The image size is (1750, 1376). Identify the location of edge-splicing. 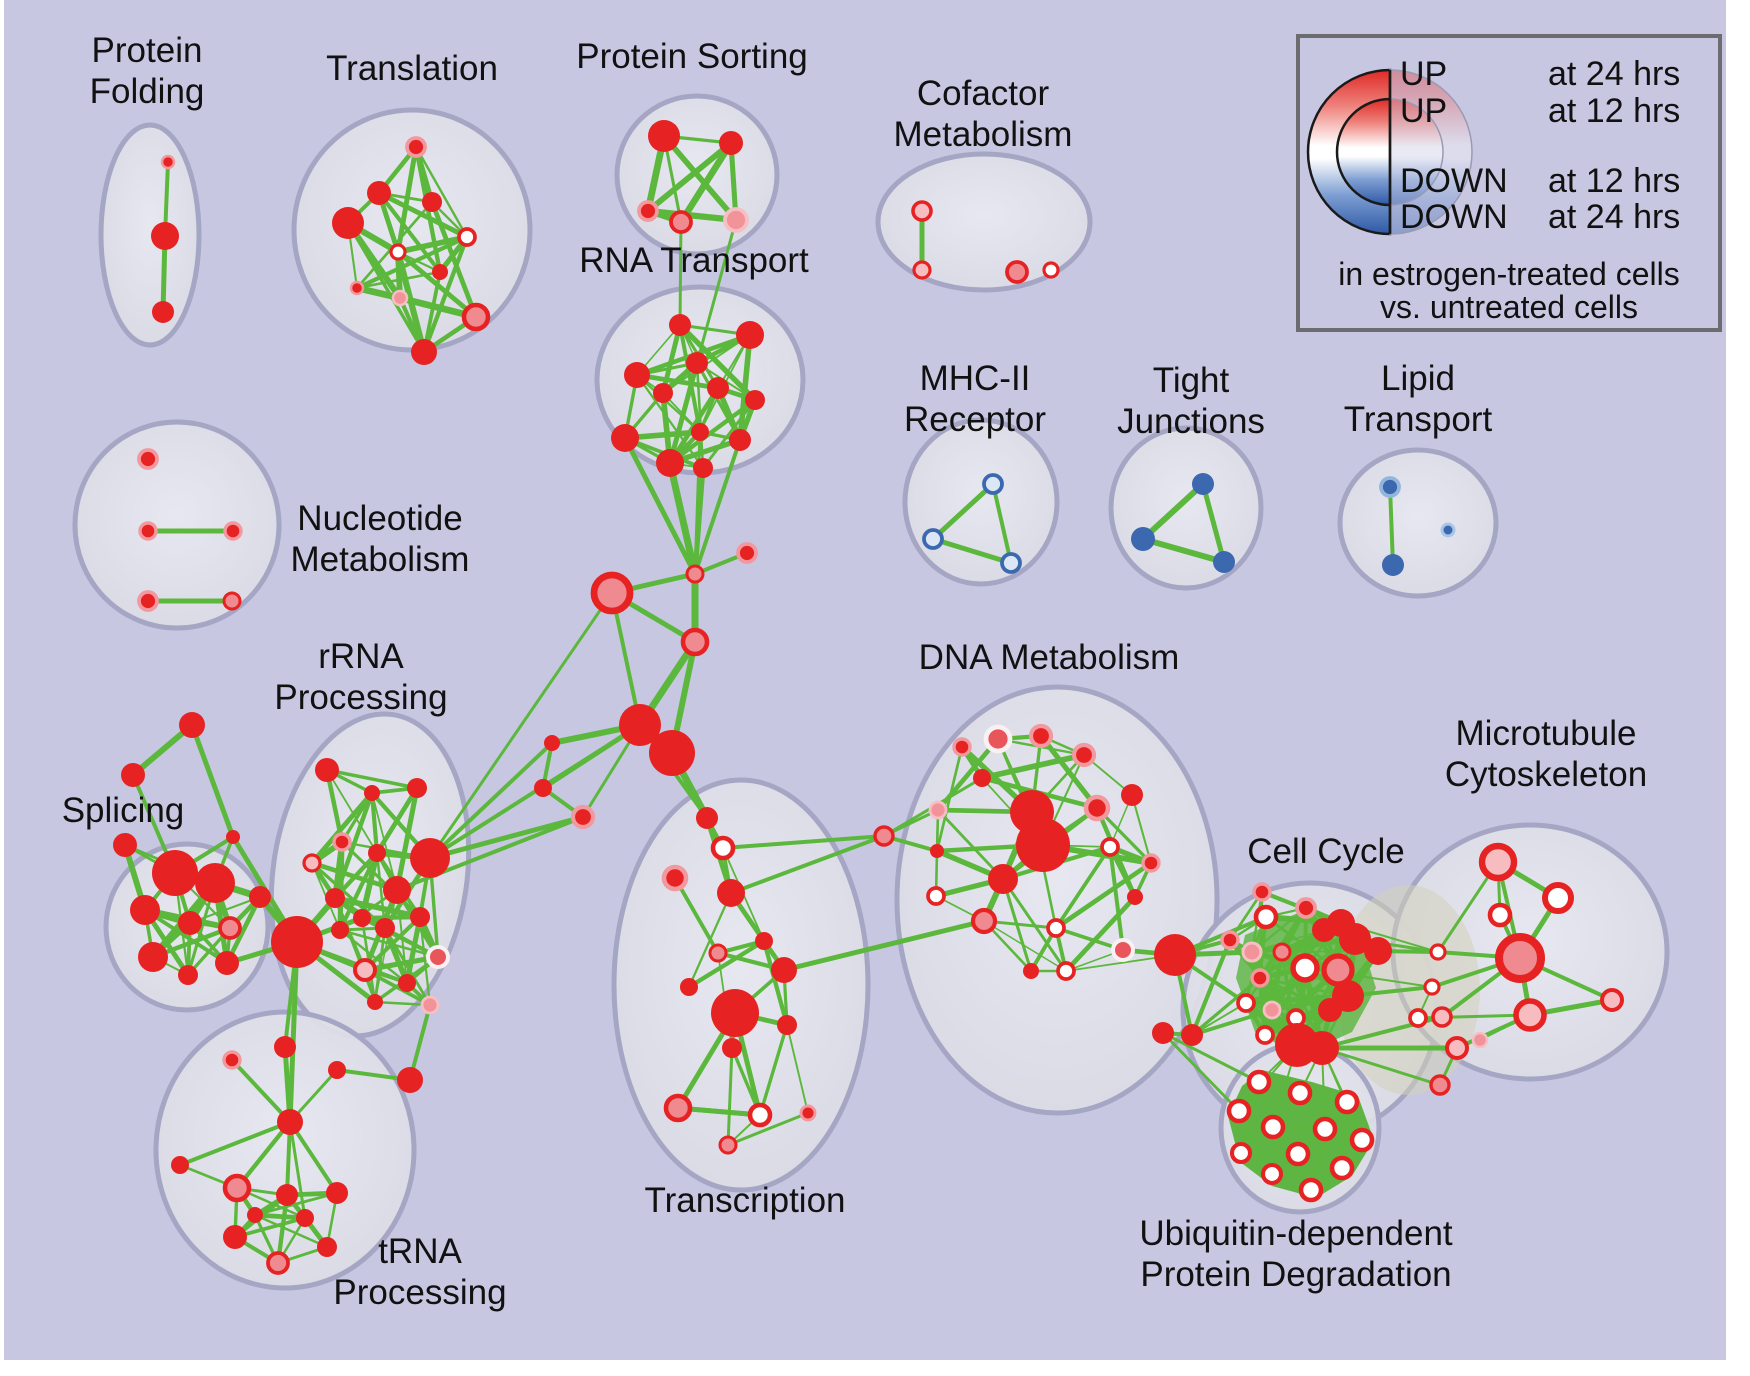
(225, 910).